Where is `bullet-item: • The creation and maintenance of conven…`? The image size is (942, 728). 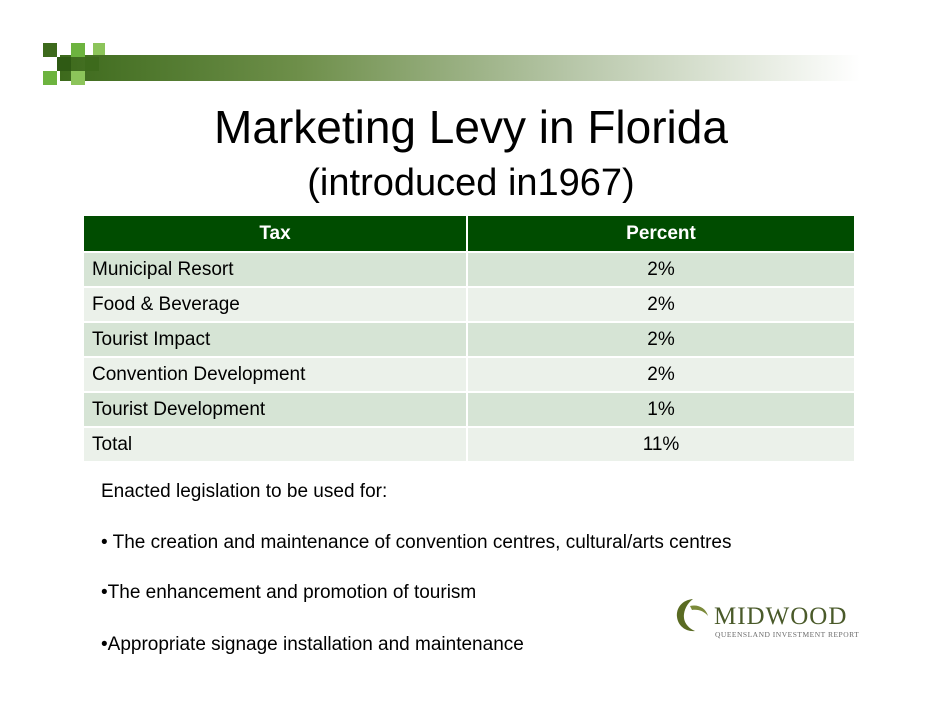
bullet-item: • The creation and maintenance of conven… is located at coordinates (416, 542).